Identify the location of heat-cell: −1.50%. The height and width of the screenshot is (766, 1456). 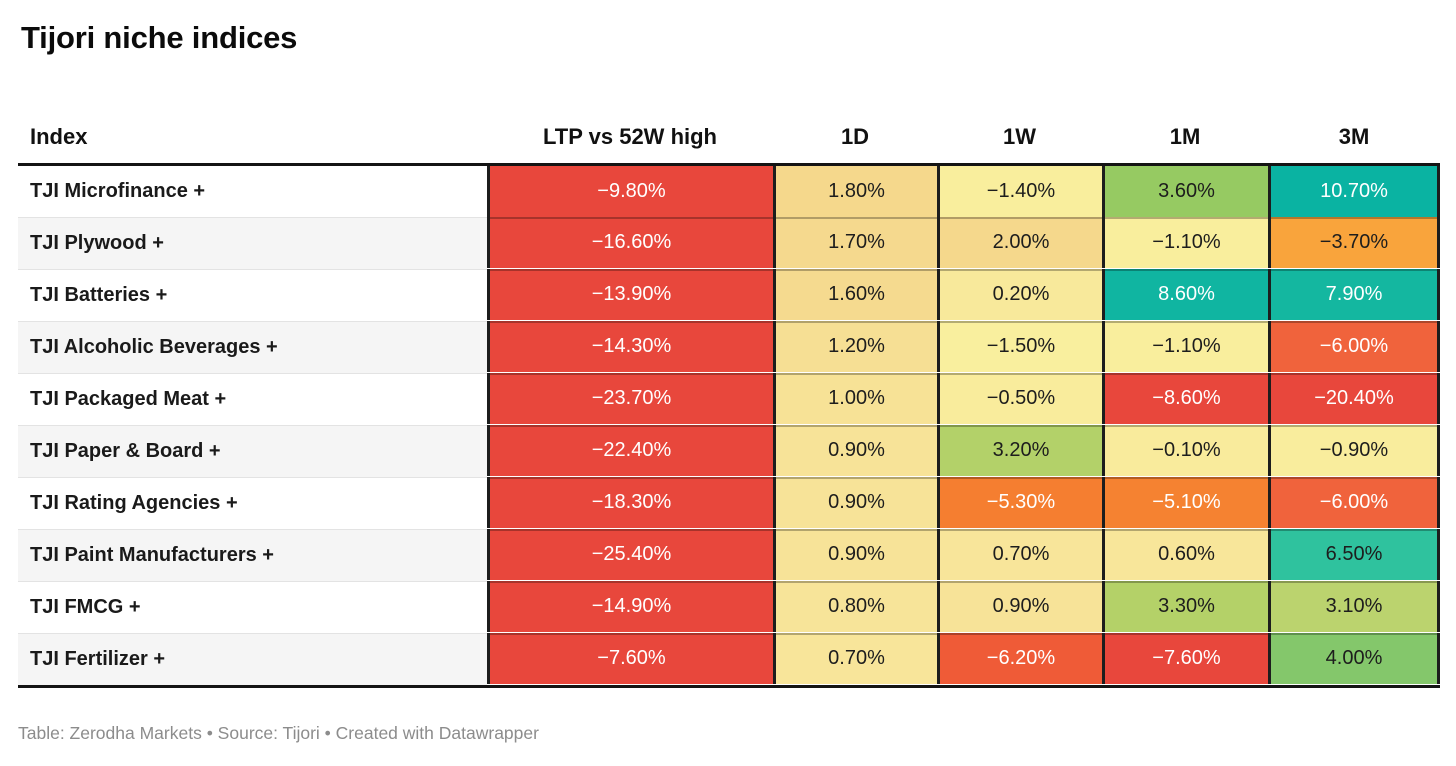
(1019, 346).